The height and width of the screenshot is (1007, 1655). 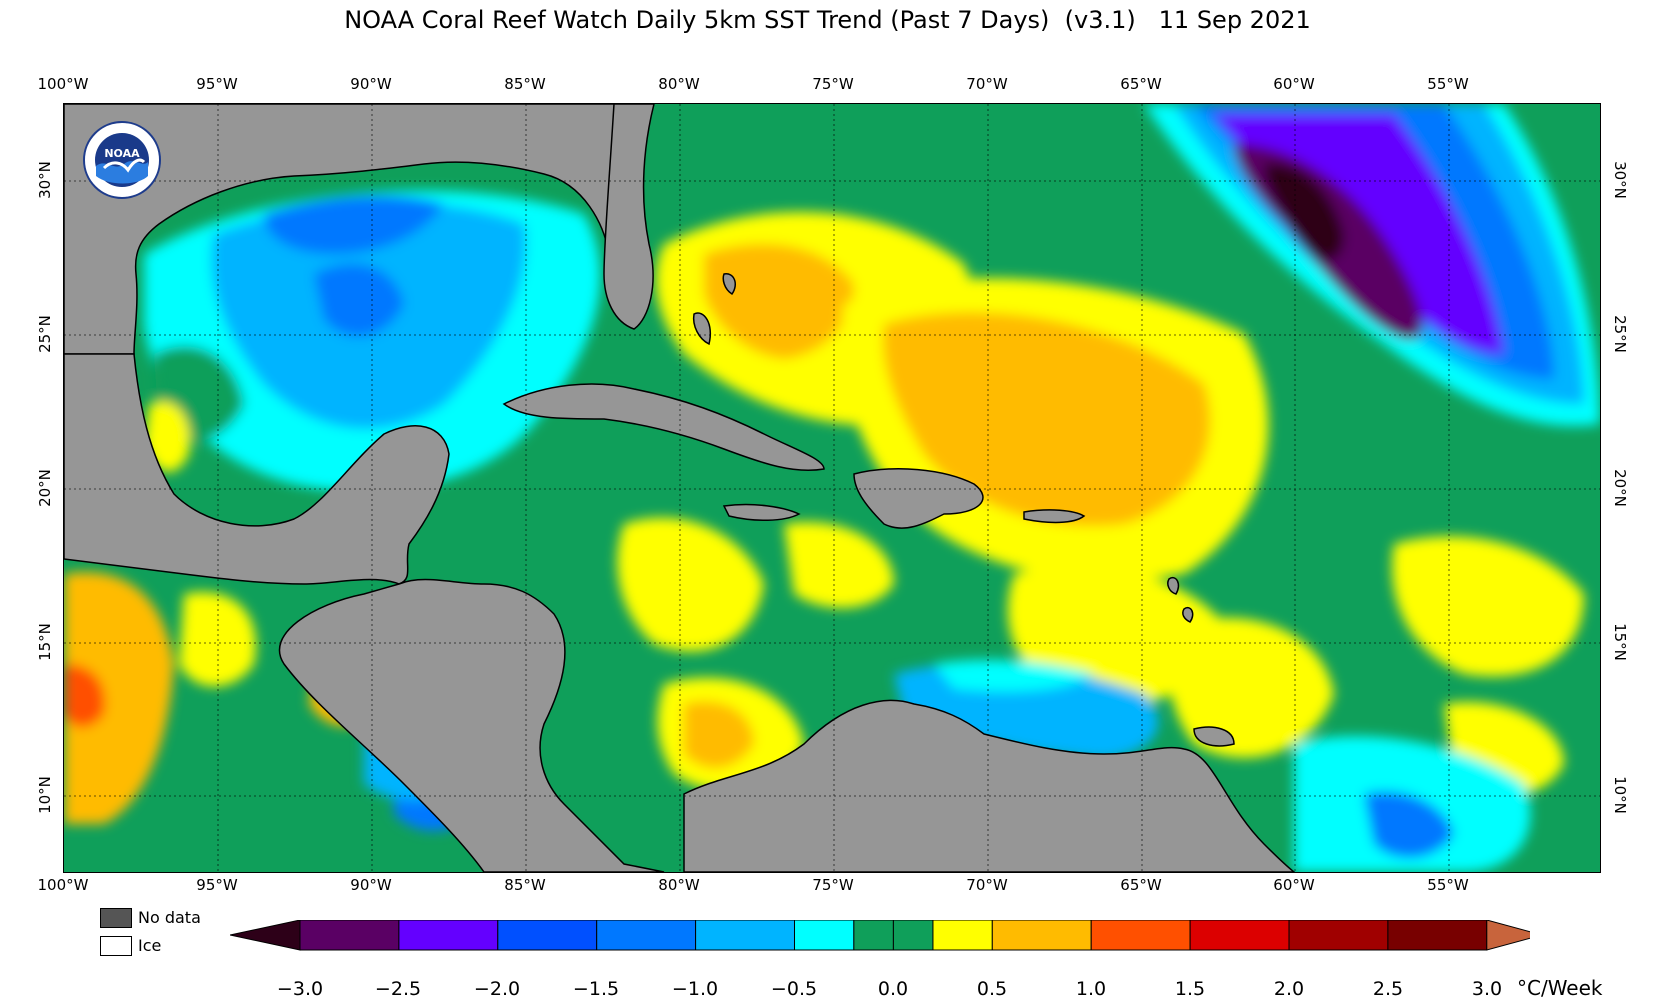 I want to click on lon-label-bottom: 80°W, so click(x=679, y=885).